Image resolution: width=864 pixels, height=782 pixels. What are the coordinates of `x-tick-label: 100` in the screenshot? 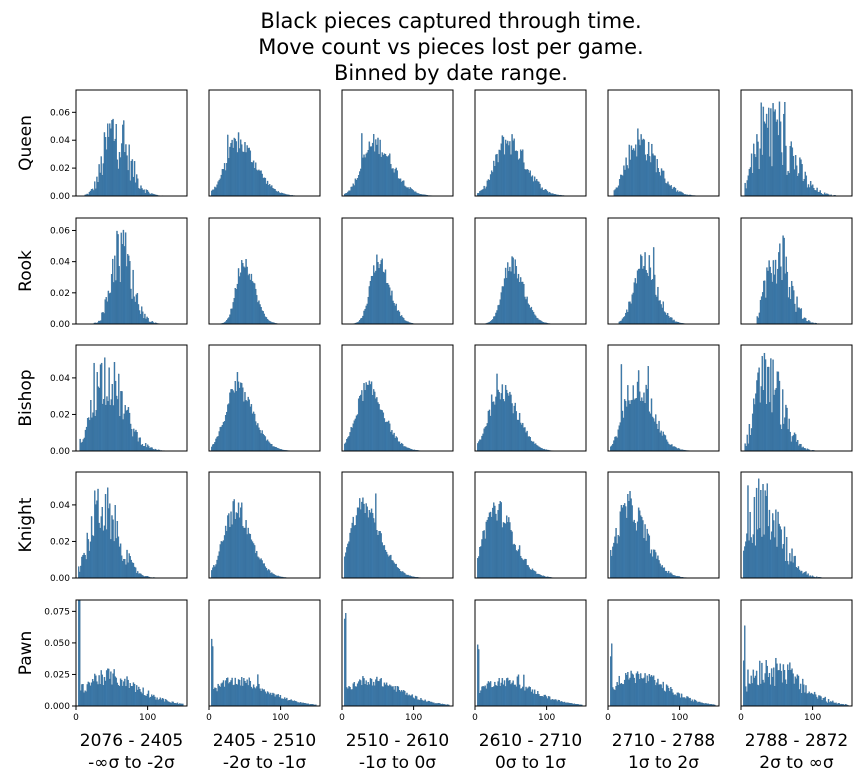 It's located at (812, 718).